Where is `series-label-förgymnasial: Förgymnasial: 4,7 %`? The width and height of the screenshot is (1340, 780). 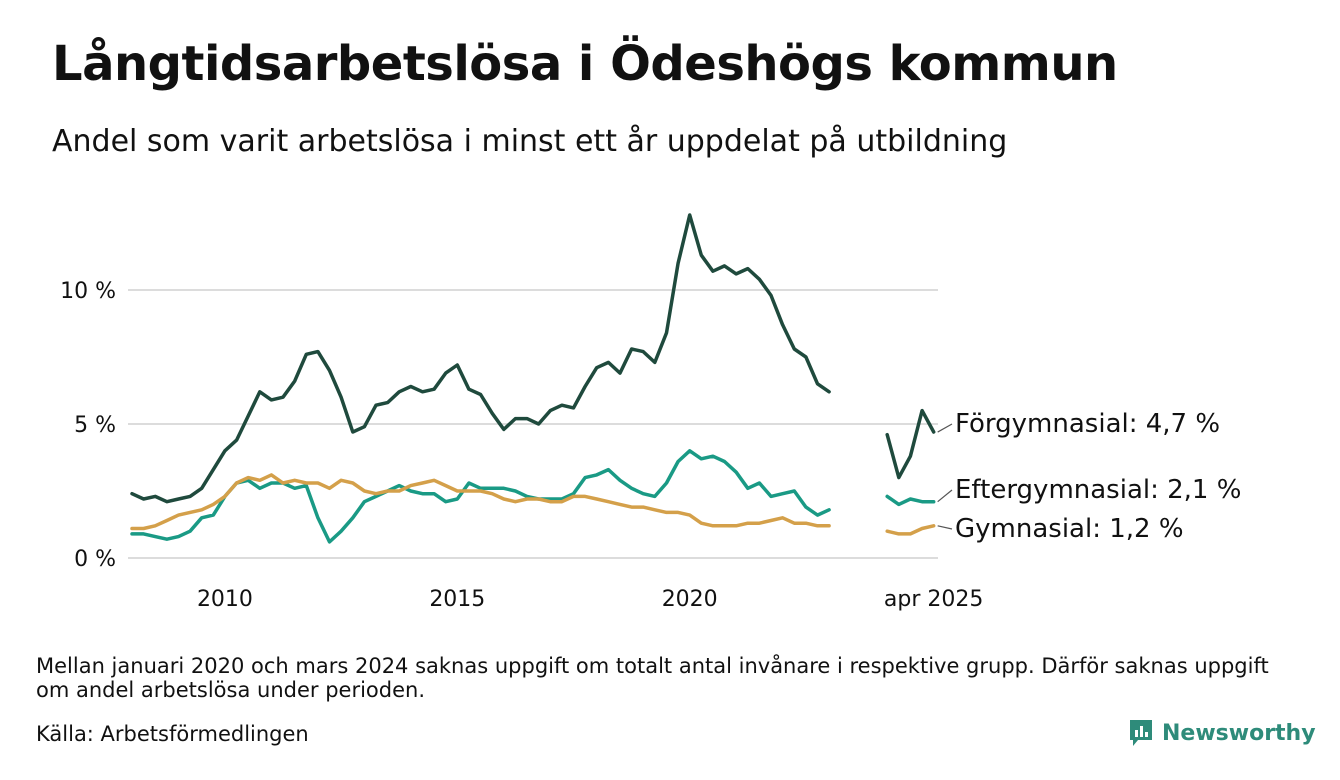 series-label-förgymnasial: Förgymnasial: 4,7 % is located at coordinates (1087, 424).